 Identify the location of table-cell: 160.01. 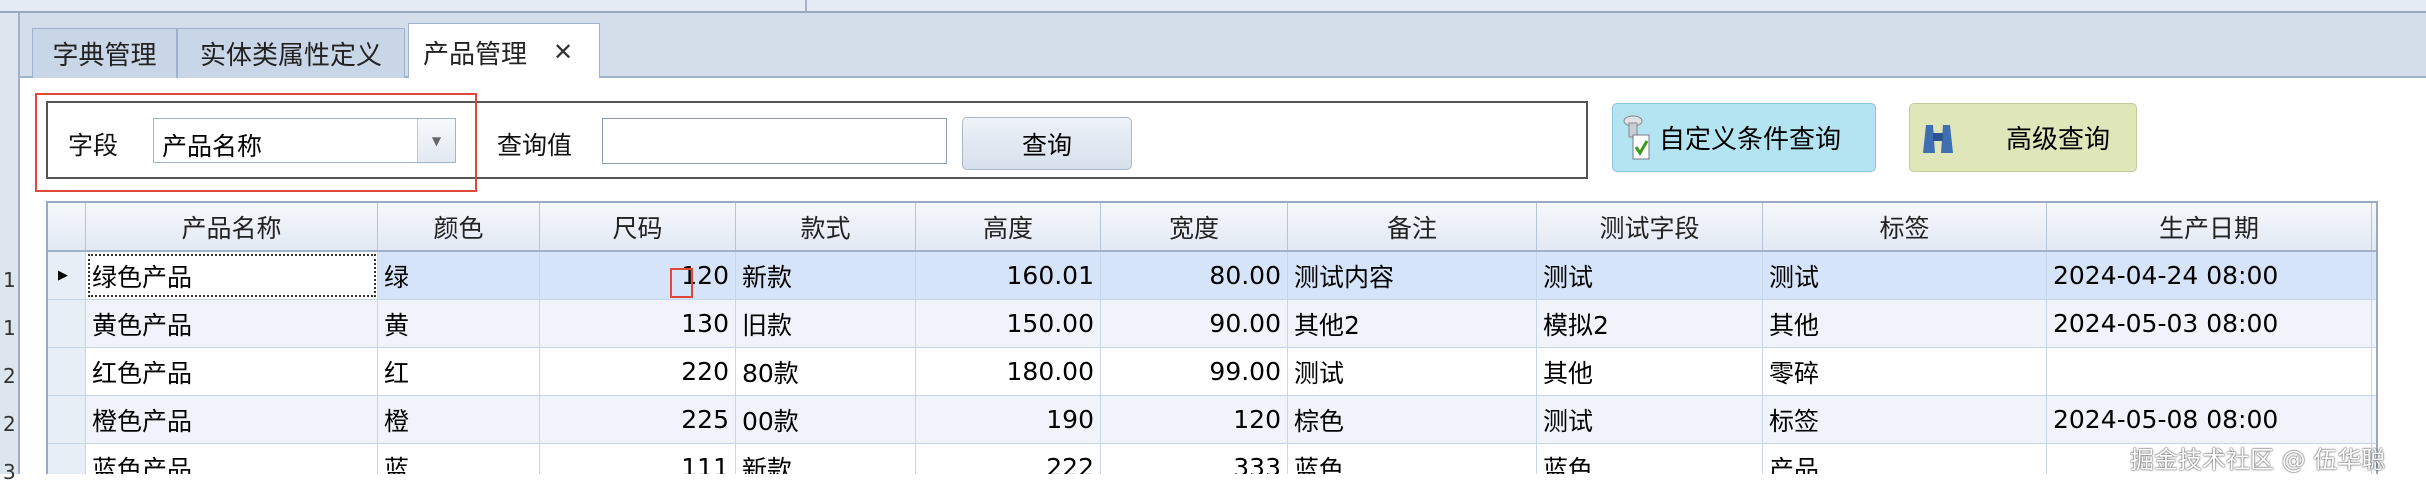
(1008, 275).